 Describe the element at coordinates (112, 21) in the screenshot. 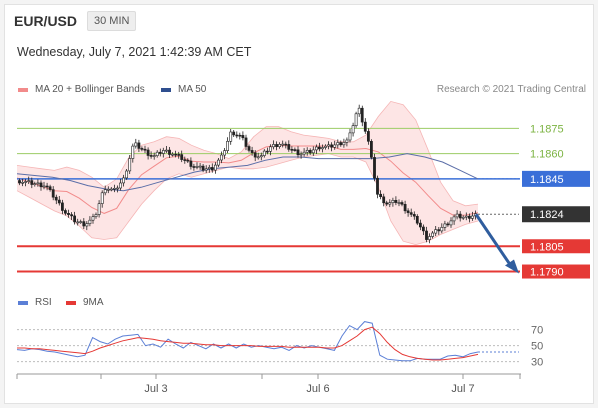

I see `interval-badge: 30 MIN` at that location.